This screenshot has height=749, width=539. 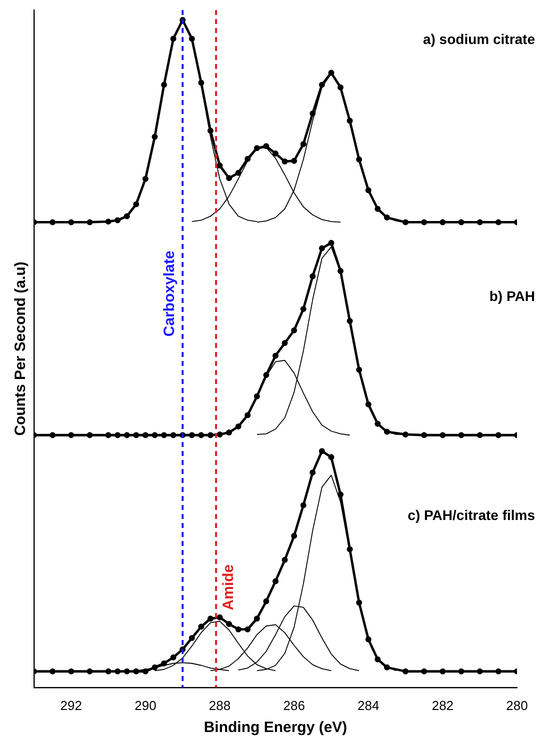 What do you see at coordinates (276, 727) in the screenshot?
I see `x-axis-title: Binding Energy (eV)` at bounding box center [276, 727].